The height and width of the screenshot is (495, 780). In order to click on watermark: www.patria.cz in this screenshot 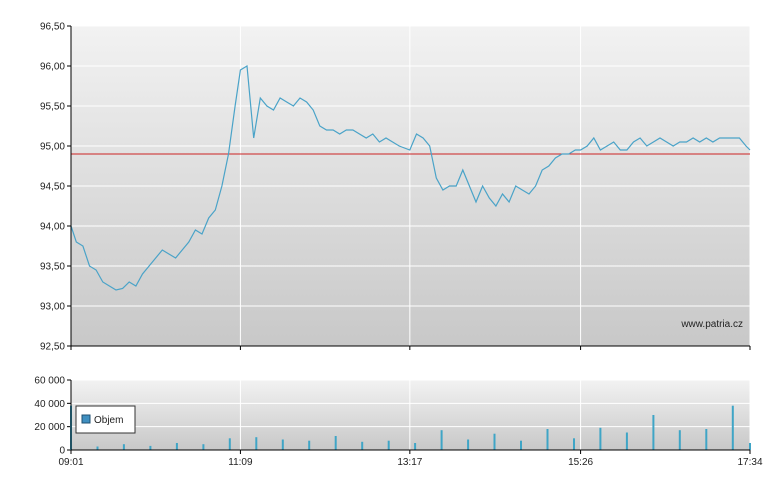, I will do `click(711, 324)`.